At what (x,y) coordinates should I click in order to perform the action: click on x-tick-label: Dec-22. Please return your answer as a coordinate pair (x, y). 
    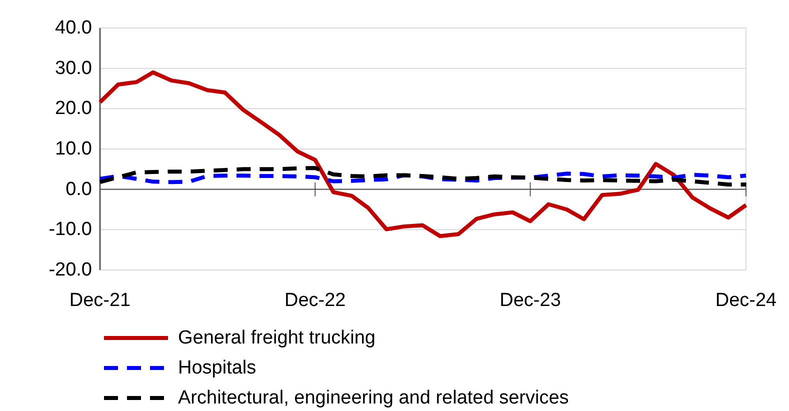
    Looking at the image, I should click on (315, 300).